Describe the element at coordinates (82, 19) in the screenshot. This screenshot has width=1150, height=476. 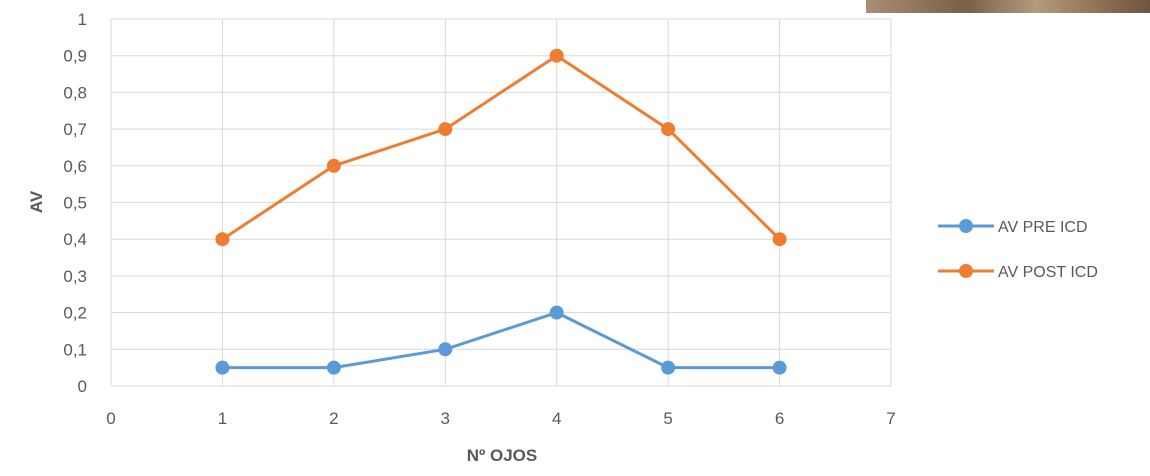
I see `y-tick-label: 1` at that location.